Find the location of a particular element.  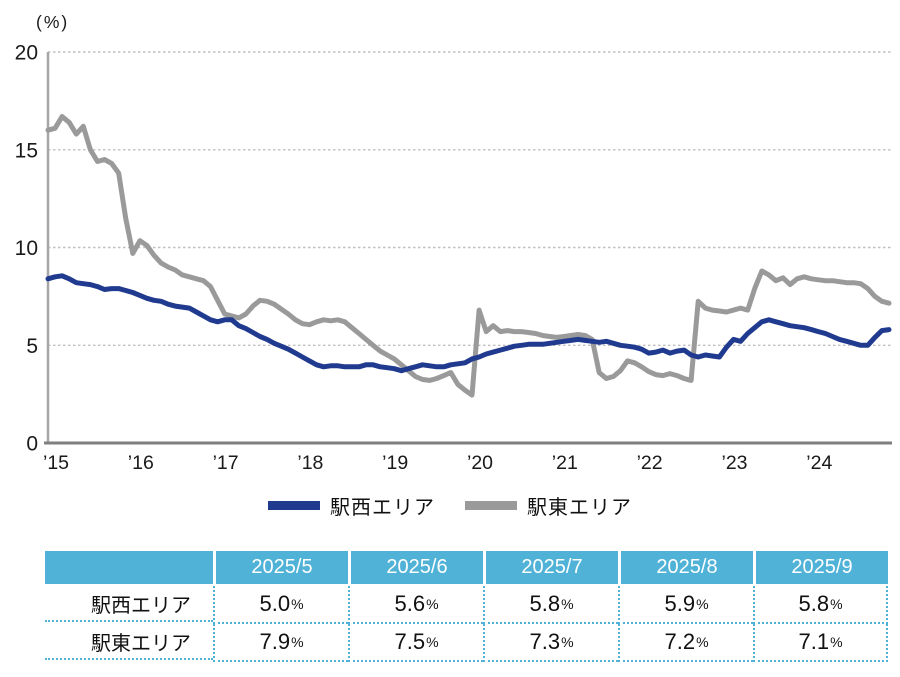

legend: 駅西エリア 駅東エリア is located at coordinates (450, 505).